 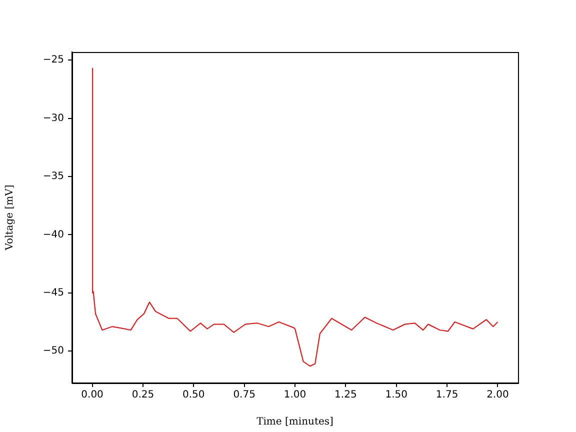 I want to click on x-axis-title: Time [minutes], so click(x=295, y=422).